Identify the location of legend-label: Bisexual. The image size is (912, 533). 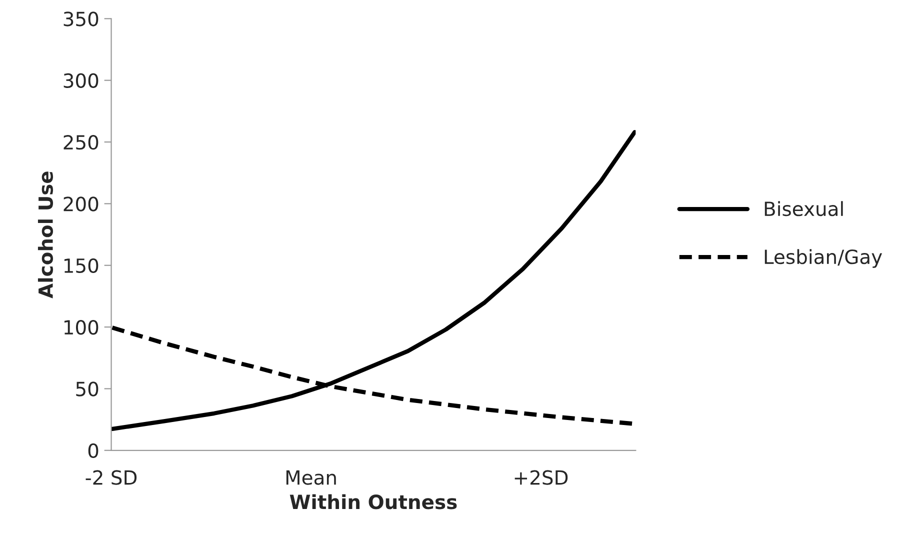
(803, 208).